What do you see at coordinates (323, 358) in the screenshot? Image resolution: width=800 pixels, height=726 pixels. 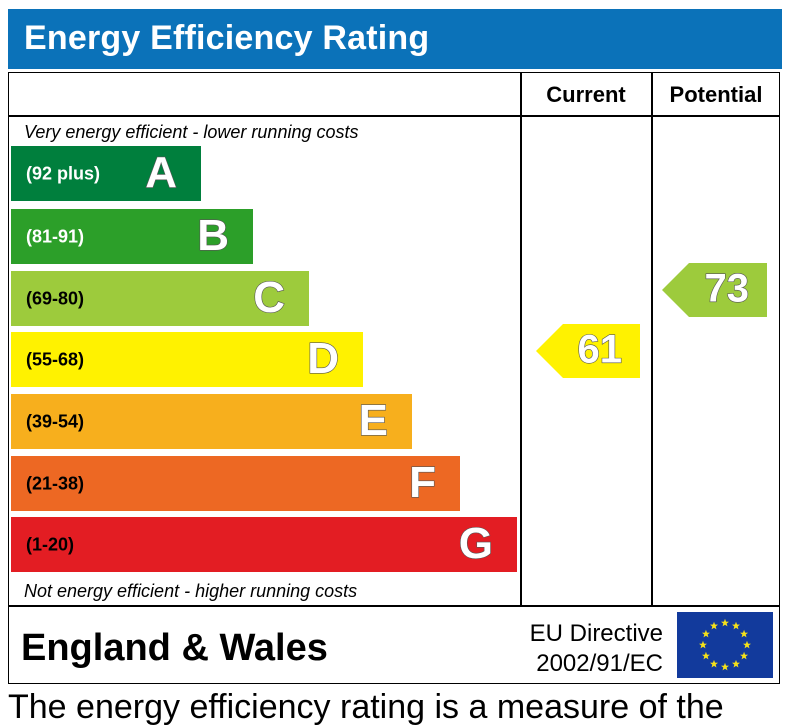 I see `band-letter: D` at bounding box center [323, 358].